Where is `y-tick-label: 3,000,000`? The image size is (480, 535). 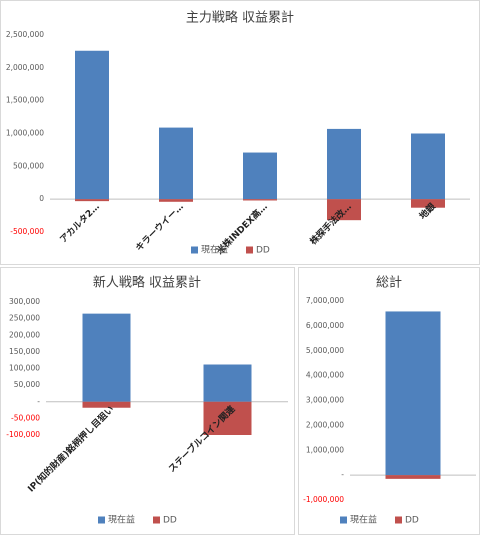 y-tick-label: 3,000,000 is located at coordinates (325, 400).